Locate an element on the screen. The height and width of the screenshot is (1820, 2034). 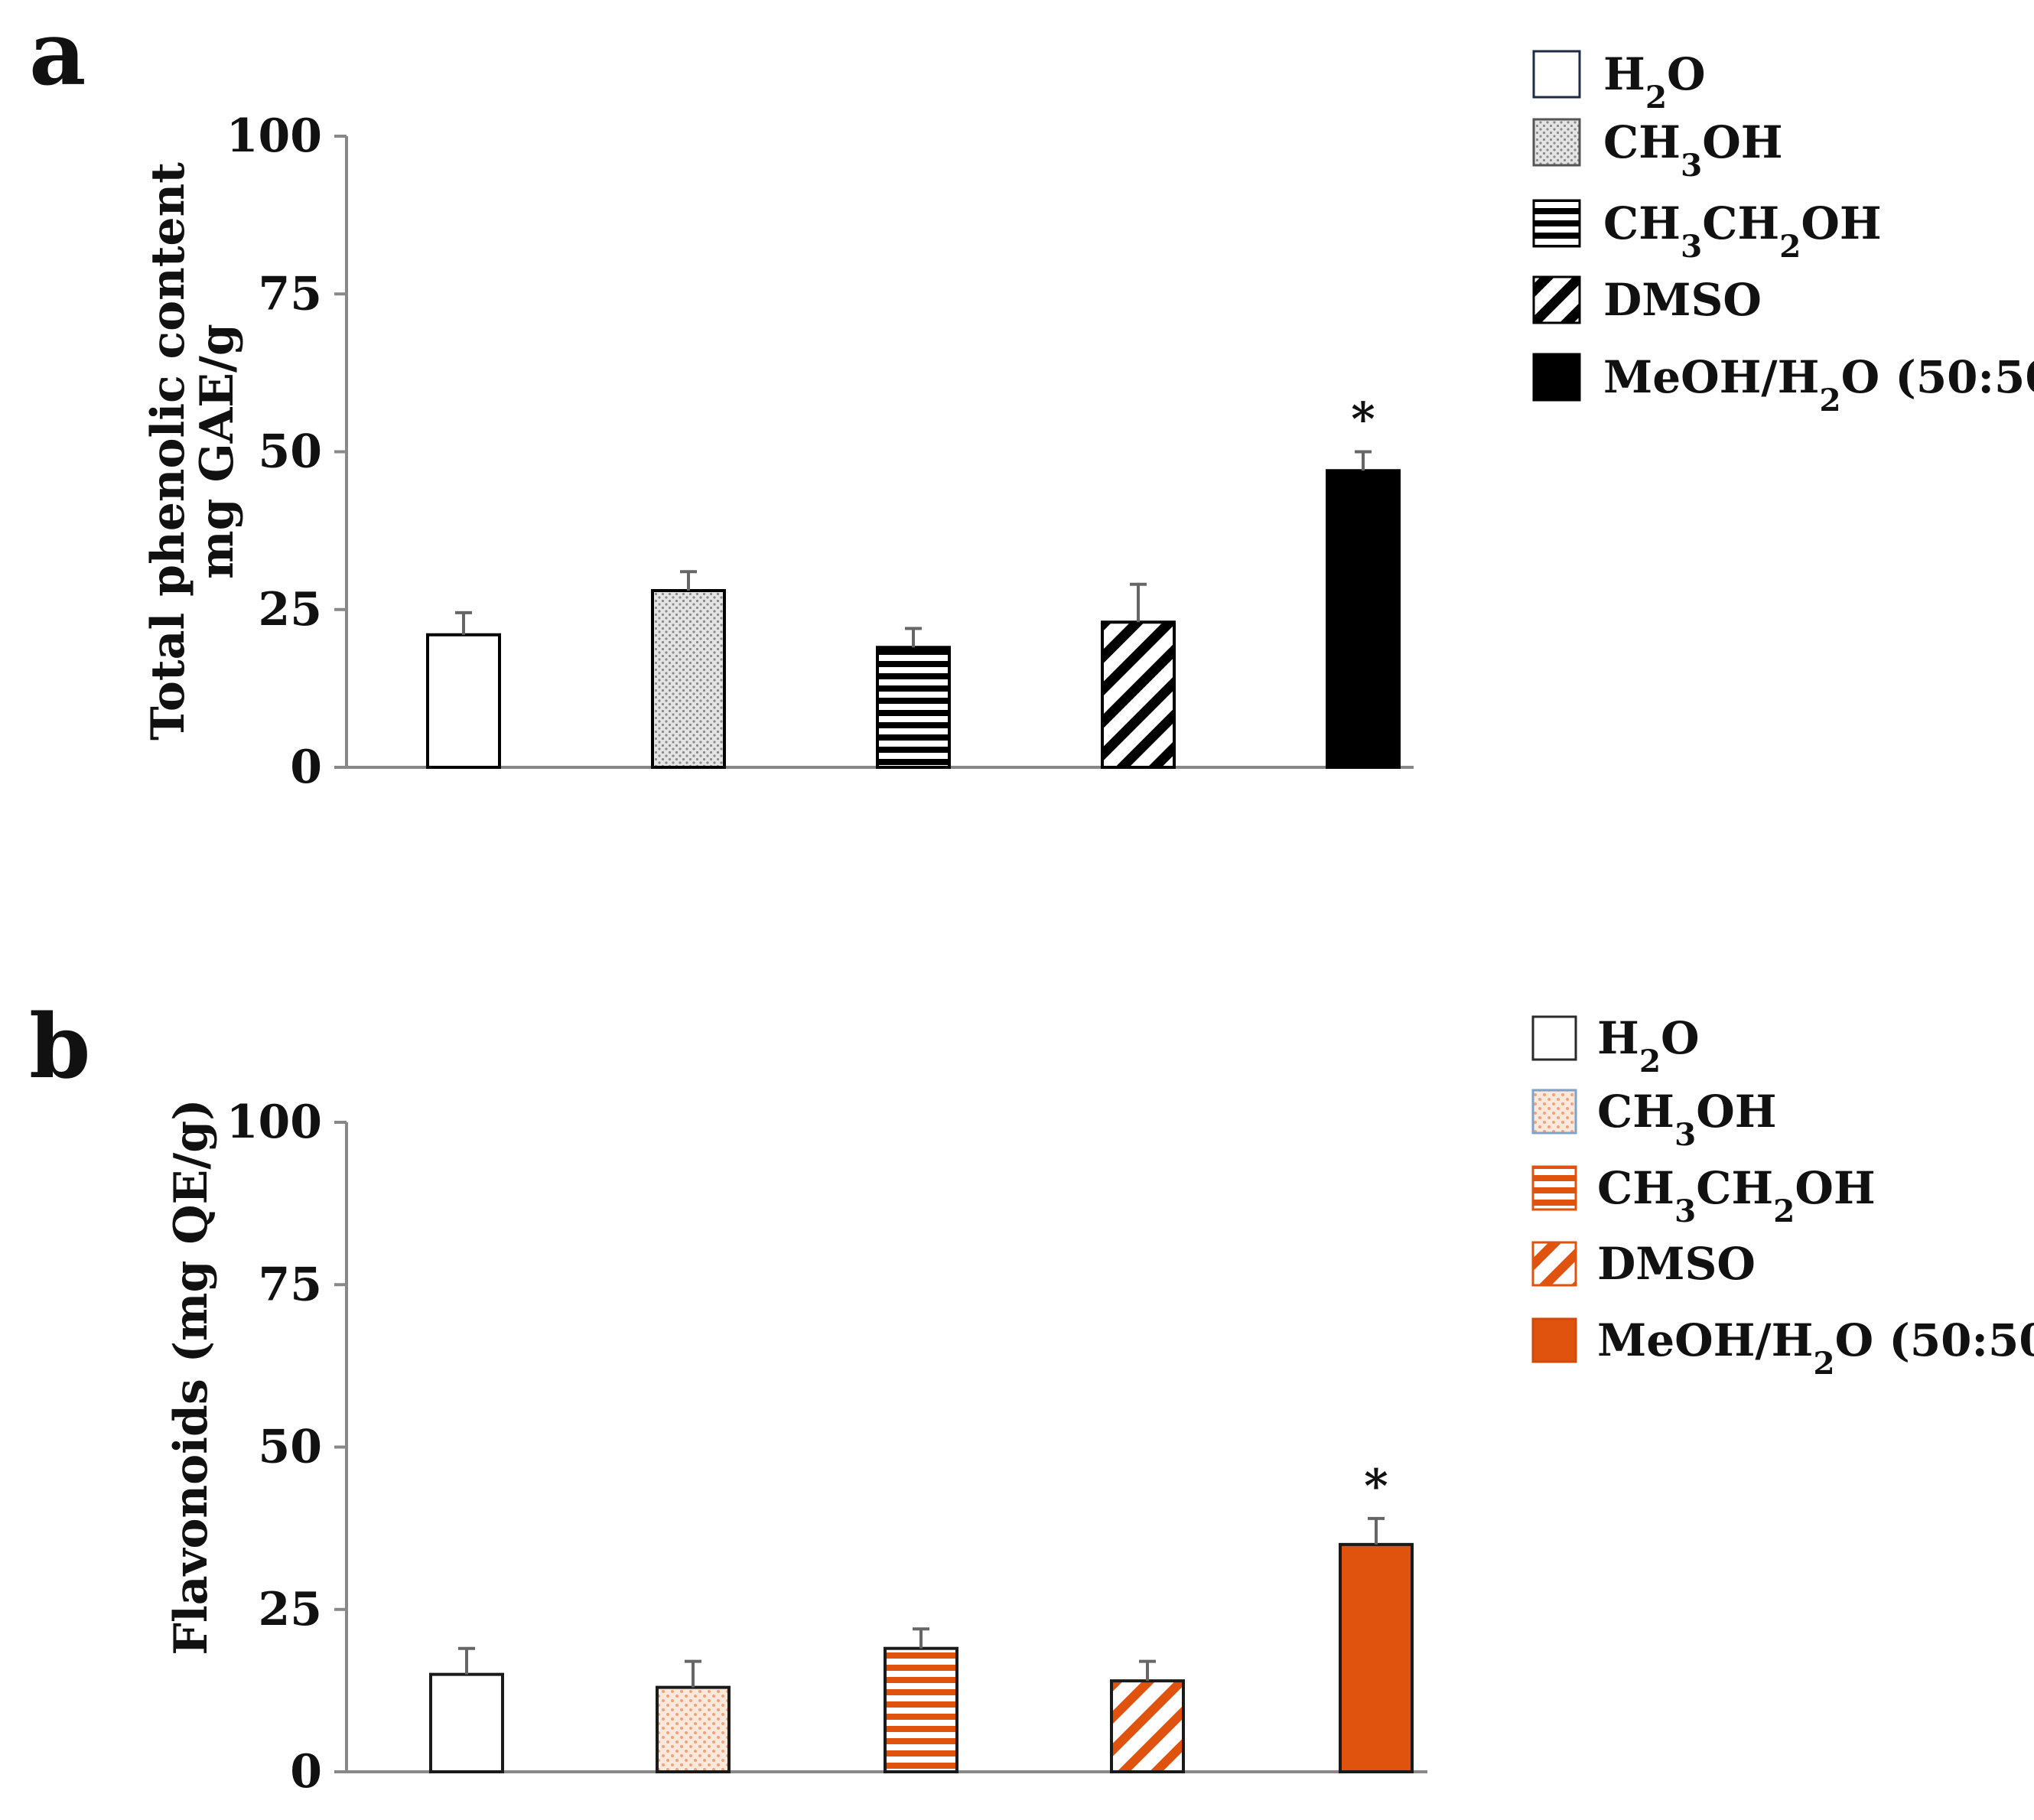
legend: H2O CH3OH CH3CH2OH DMSO MeOH/H2O (50:50) is located at coordinates (1782, 1197).